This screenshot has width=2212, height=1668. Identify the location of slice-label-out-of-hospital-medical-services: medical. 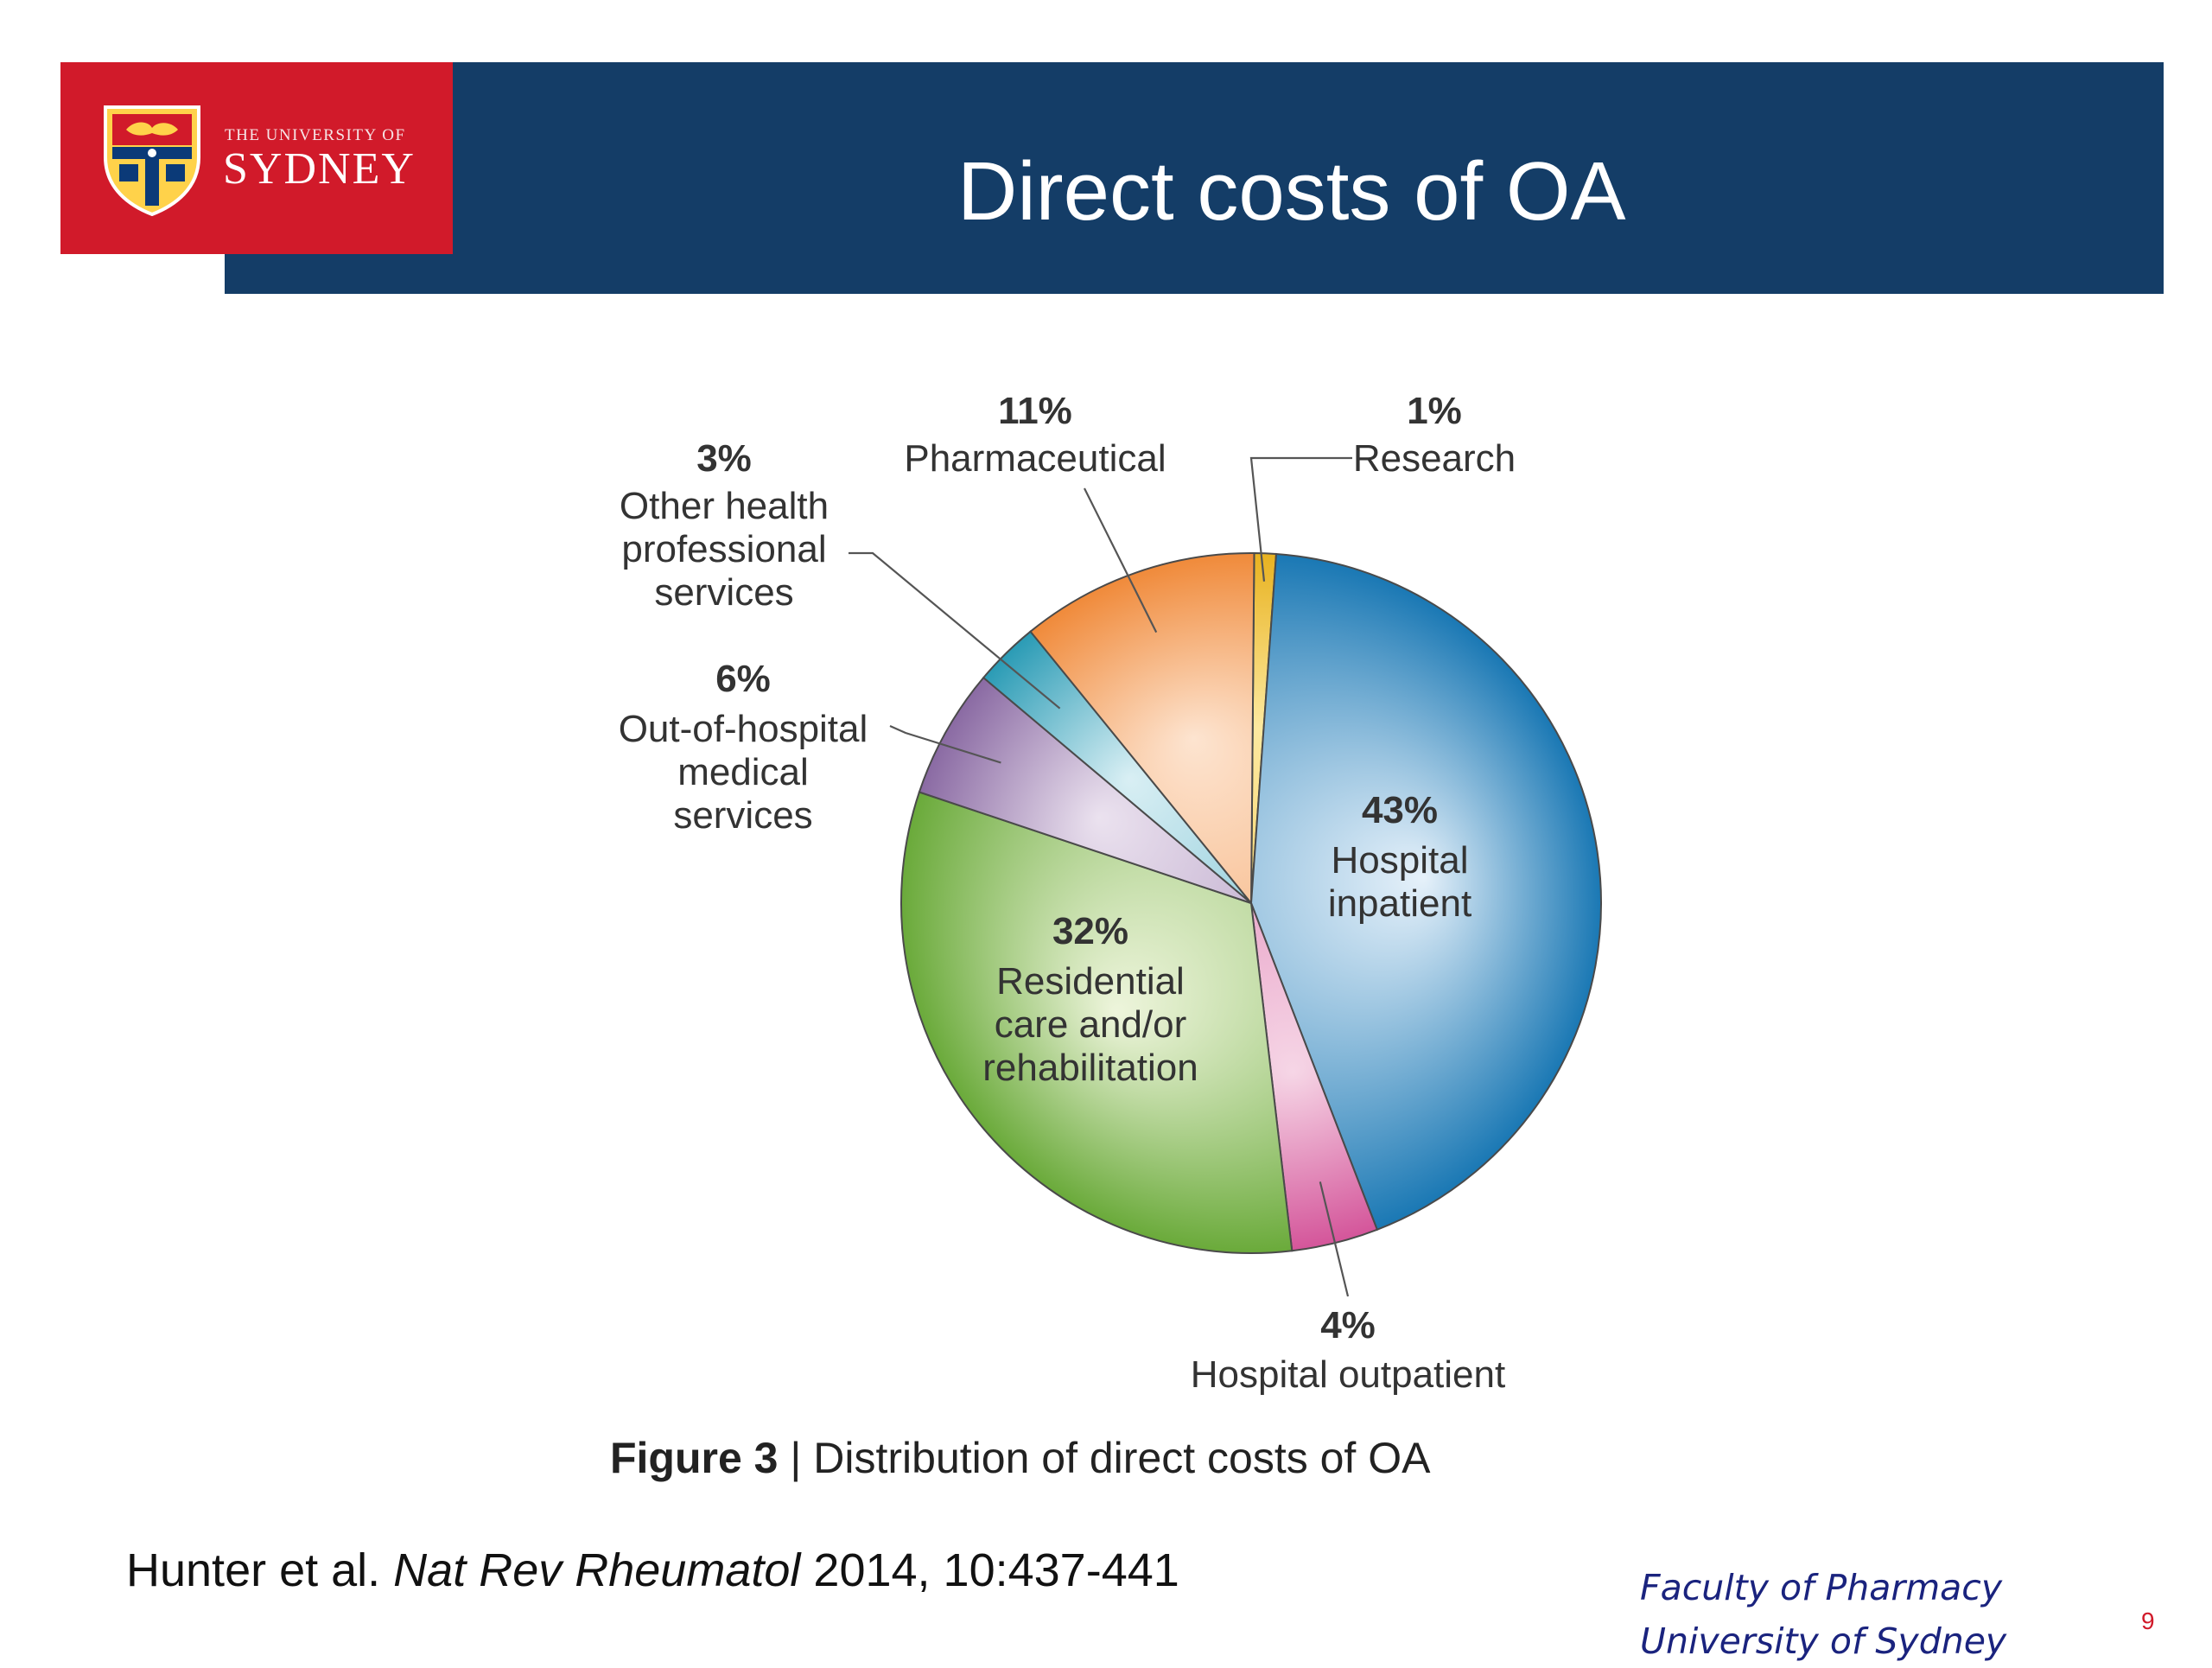
(743, 772).